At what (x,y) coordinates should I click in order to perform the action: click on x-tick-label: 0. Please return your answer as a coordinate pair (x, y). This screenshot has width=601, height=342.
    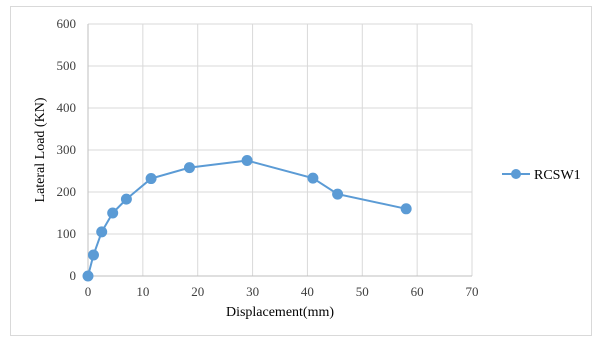
    Looking at the image, I should click on (88, 291).